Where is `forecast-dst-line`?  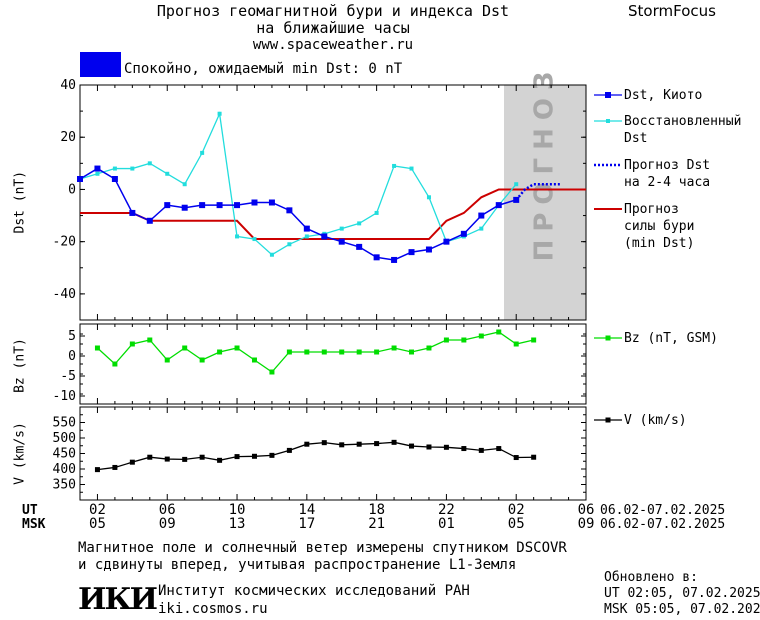 forecast-dst-line is located at coordinates (537, 191).